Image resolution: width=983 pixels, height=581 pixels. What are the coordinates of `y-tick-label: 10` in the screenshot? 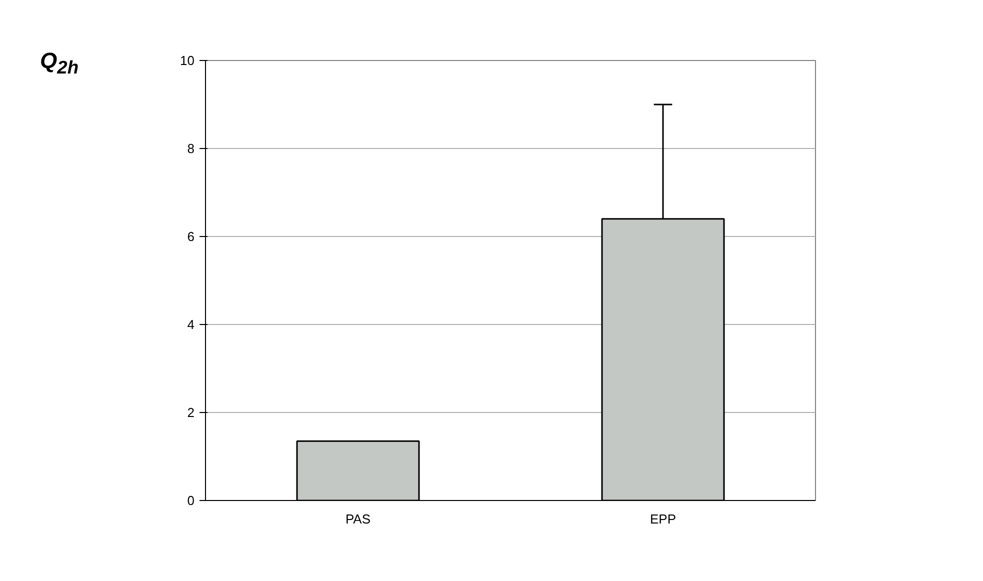 It's located at (187, 60).